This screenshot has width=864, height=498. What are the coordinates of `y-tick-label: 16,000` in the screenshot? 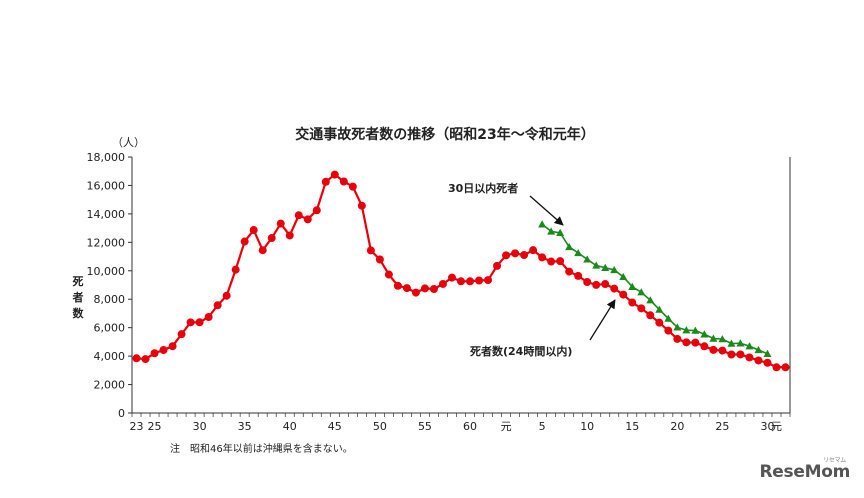 It's located at (106, 185).